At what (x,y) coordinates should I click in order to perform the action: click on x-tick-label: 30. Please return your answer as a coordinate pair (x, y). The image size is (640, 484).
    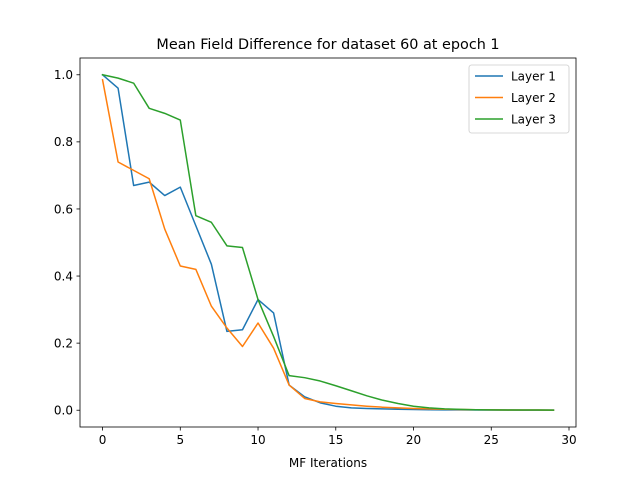
    Looking at the image, I should click on (568, 440).